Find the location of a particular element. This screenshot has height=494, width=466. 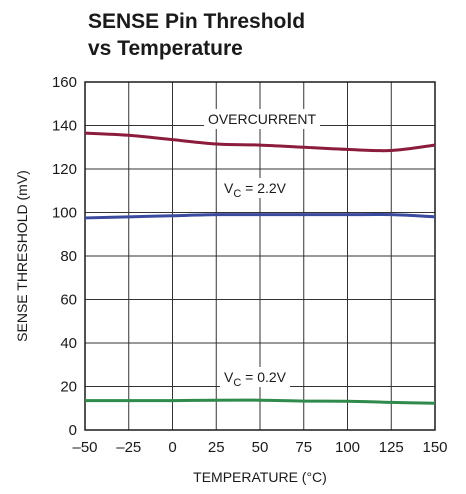

series-label: VC = 2.2V is located at coordinates (255, 190).